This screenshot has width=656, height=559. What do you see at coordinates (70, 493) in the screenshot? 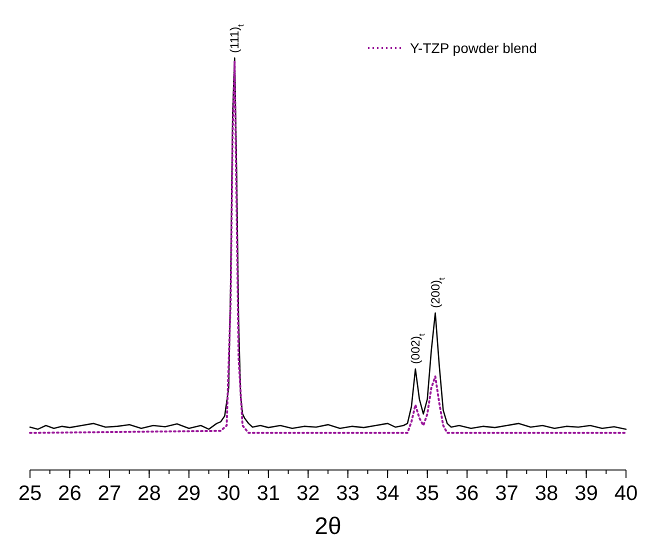
I see `x-tick-label: 26` at bounding box center [70, 493].